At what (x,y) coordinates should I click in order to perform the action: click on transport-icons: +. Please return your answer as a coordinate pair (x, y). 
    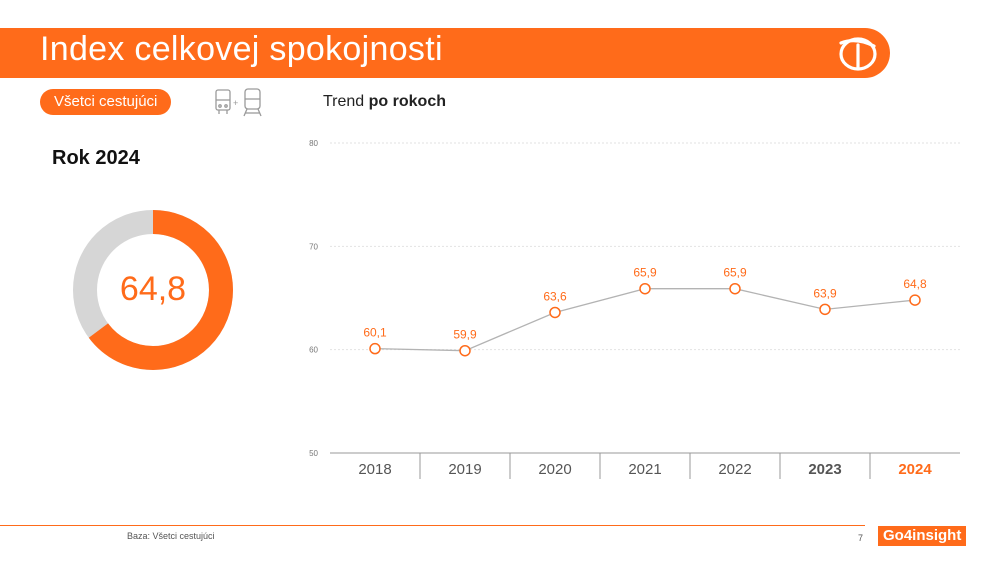
    Looking at the image, I should click on (238, 102).